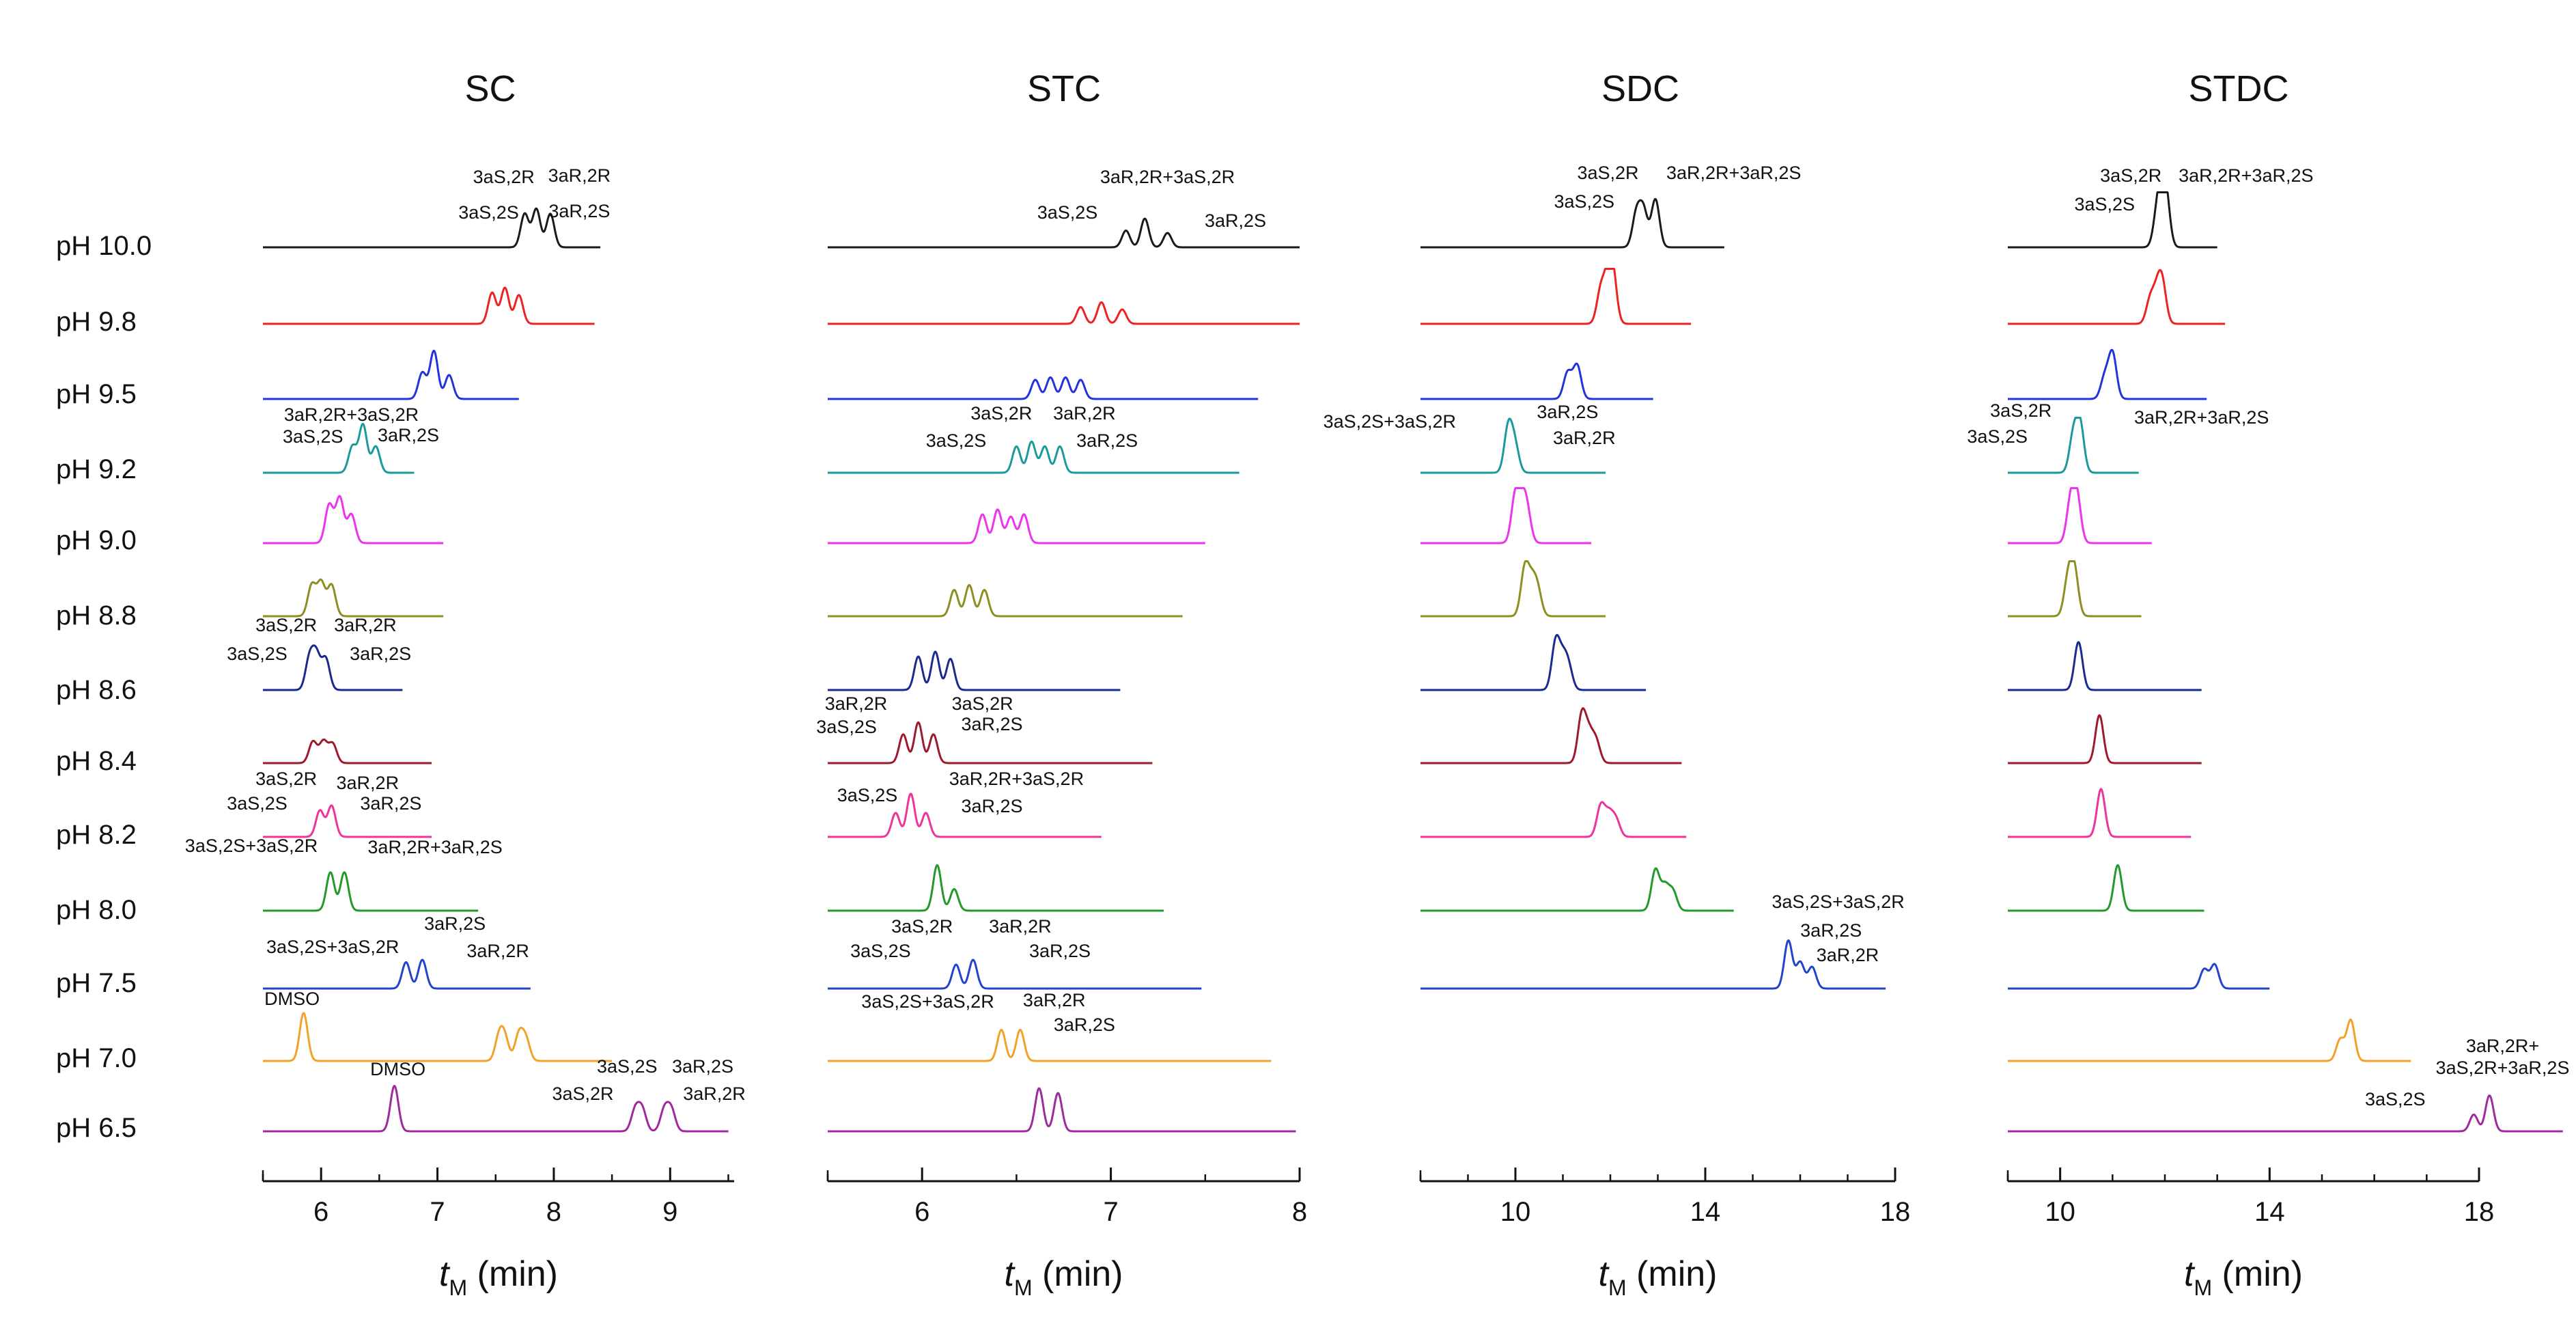  What do you see at coordinates (351, 414) in the screenshot?
I see `annotation-line: 3aR,2R+3aS,2R` at bounding box center [351, 414].